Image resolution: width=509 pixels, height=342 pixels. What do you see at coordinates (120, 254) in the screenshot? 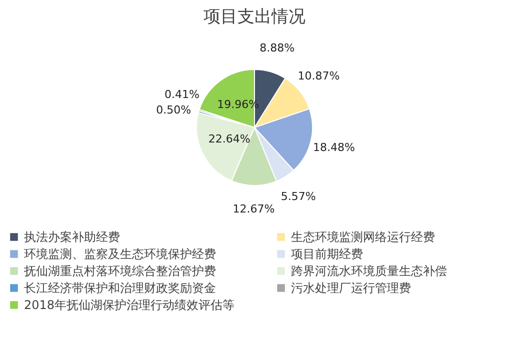
I see `legend-label: 环境监测、监察及生态环境保护经费` at bounding box center [120, 254].